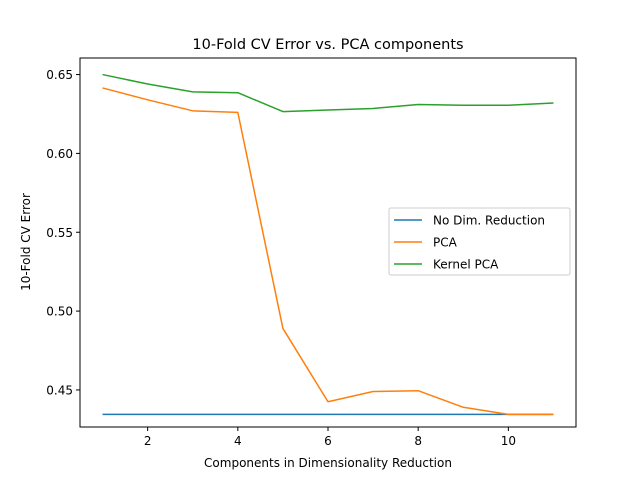  What do you see at coordinates (59, 233) in the screenshot?
I see `y-tick-label: 0.55` at bounding box center [59, 233].